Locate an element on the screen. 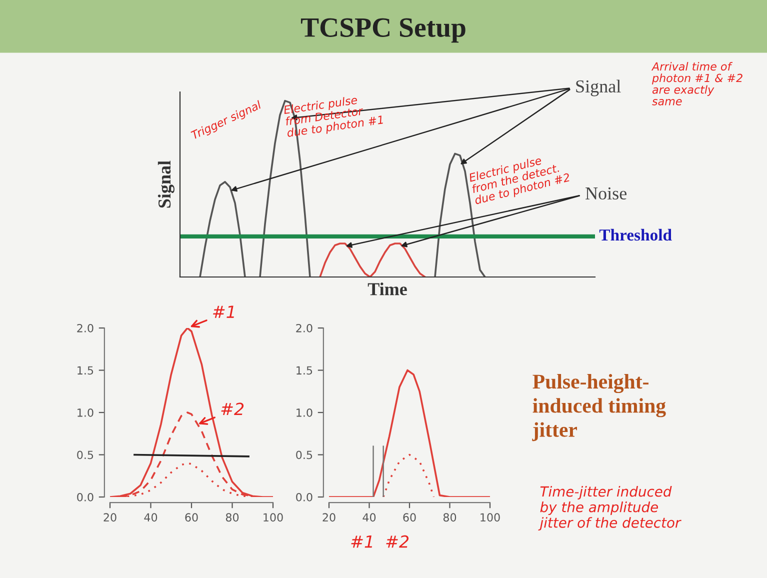 Image resolution: width=767 pixels, height=578 pixels. text: #2 is located at coordinates (397, 541).